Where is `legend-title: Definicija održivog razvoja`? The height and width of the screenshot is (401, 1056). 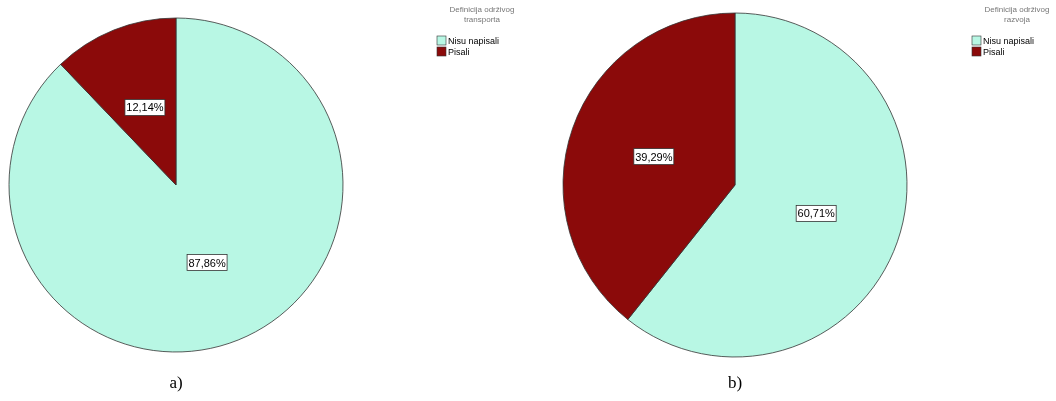 legend-title: Definicija održivog razvoja is located at coordinates (1017, 14).